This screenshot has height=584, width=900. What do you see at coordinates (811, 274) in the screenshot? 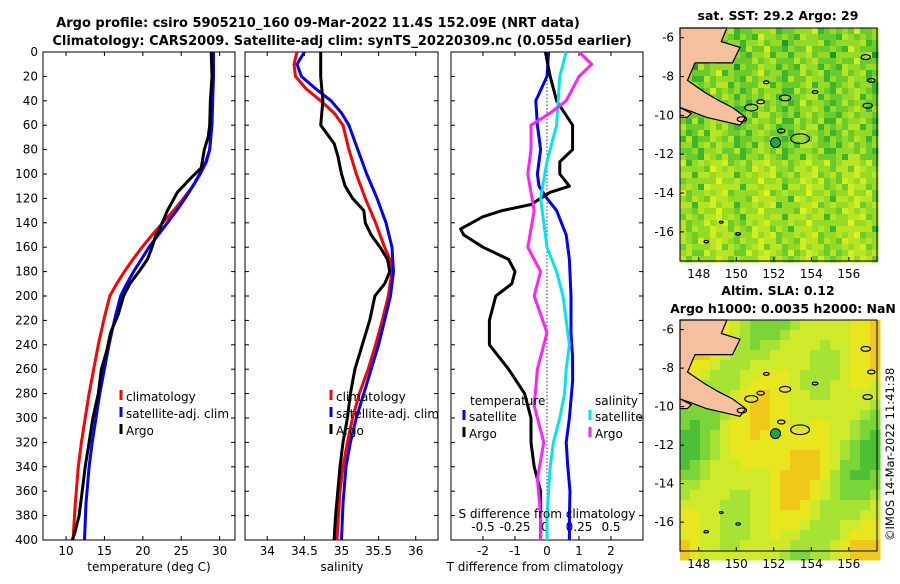
I see `lon-tick-label: 154` at bounding box center [811, 274].